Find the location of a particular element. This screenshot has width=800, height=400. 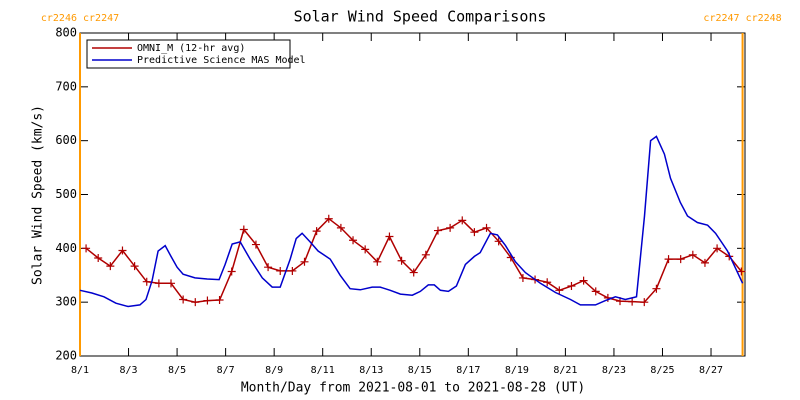

x-tick-label: 8/23 is located at coordinates (614, 370).